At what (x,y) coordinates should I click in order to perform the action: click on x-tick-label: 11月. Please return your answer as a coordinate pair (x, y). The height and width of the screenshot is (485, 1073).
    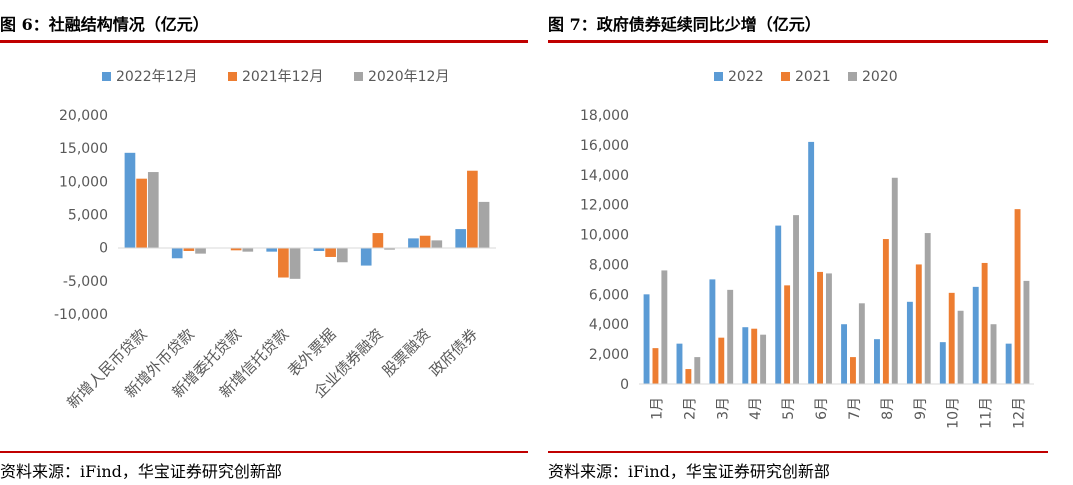
    Looking at the image, I should click on (987, 413).